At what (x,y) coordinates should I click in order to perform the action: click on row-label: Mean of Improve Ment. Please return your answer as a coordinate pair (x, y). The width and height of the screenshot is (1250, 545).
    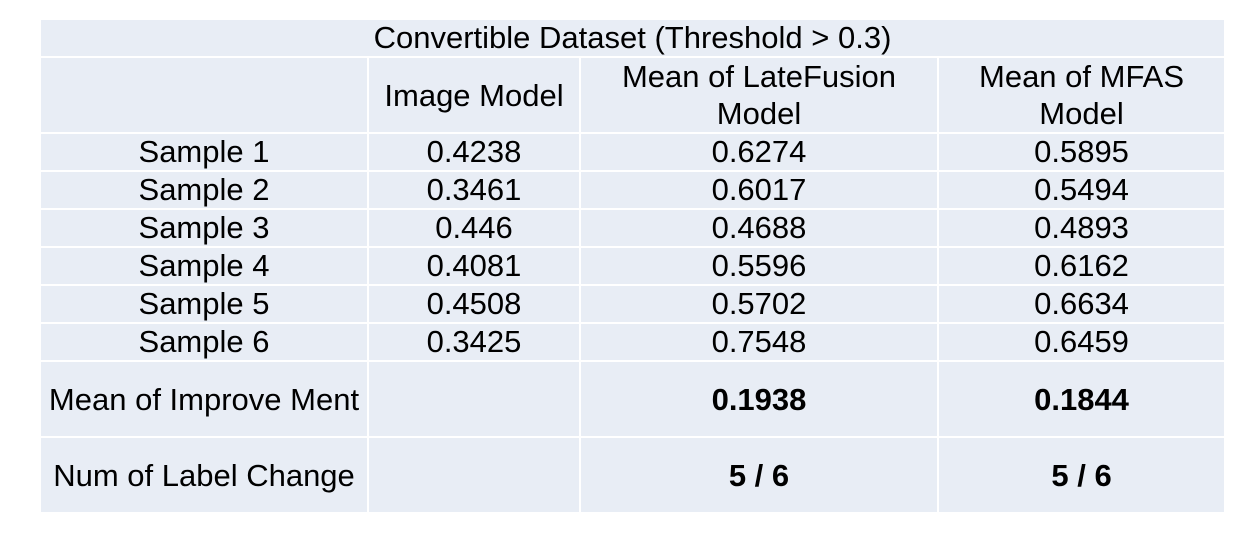
    Looking at the image, I should click on (205, 399).